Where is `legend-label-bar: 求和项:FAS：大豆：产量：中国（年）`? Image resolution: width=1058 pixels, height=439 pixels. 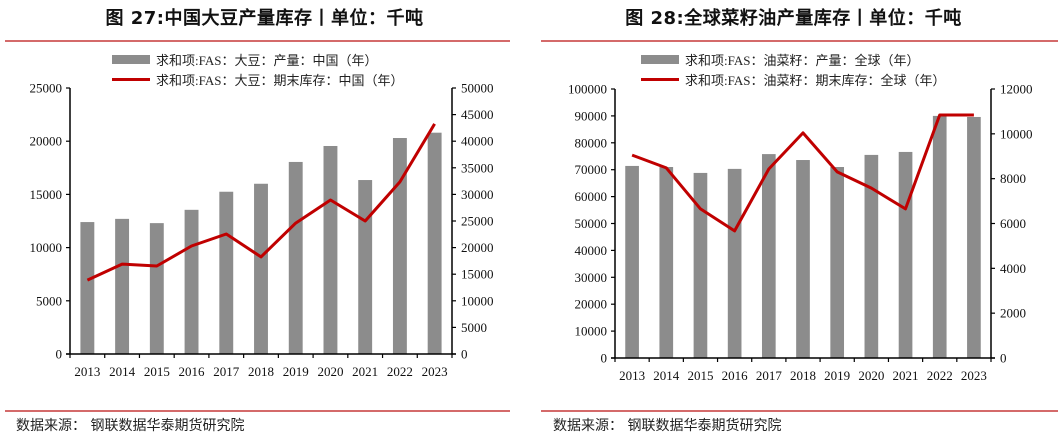
legend-label-bar: 求和项:FAS：大豆：产量：中国（年） is located at coordinates (267, 60).